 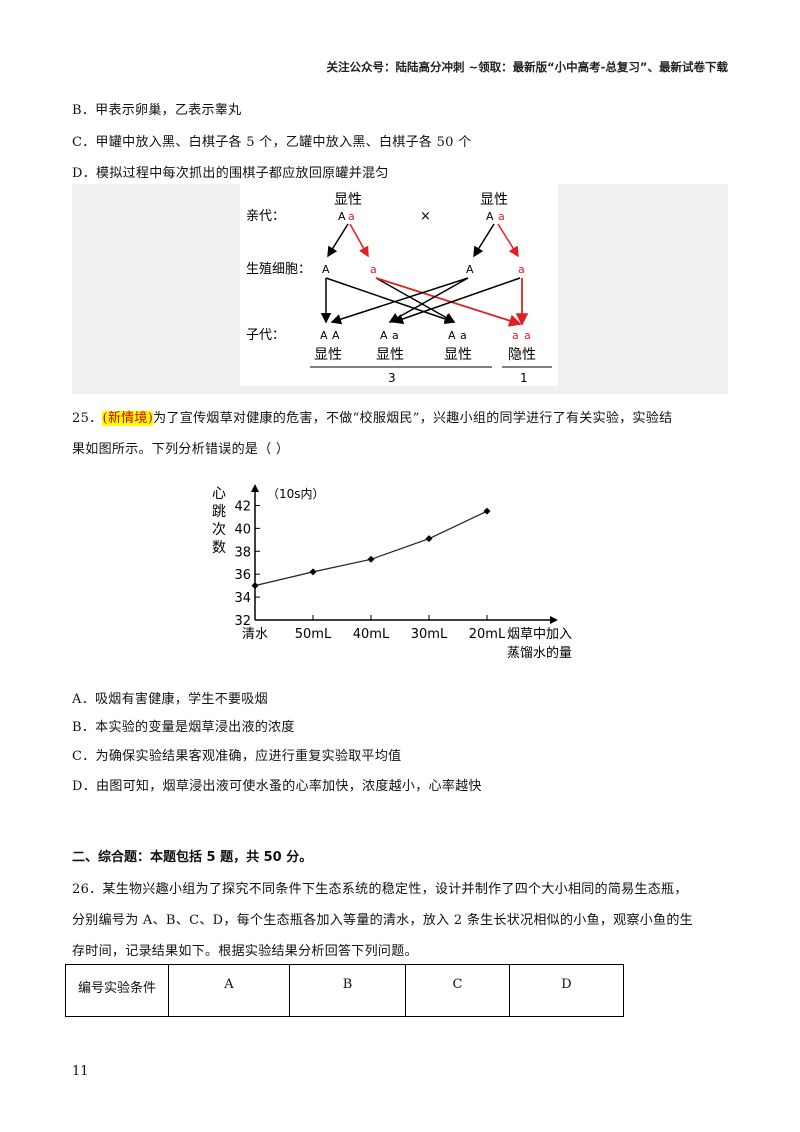 I want to click on cross-symbol: ×, so click(x=425, y=216).